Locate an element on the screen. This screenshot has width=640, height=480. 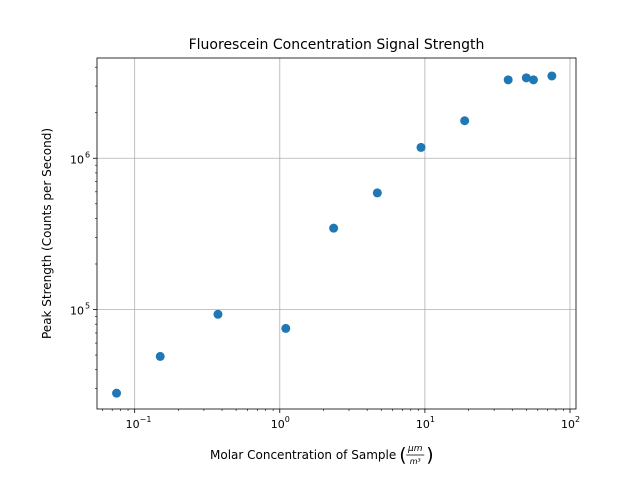
x-axis-label: Molar Concentration of Sample ( μm m³ ) is located at coordinates (322, 455).